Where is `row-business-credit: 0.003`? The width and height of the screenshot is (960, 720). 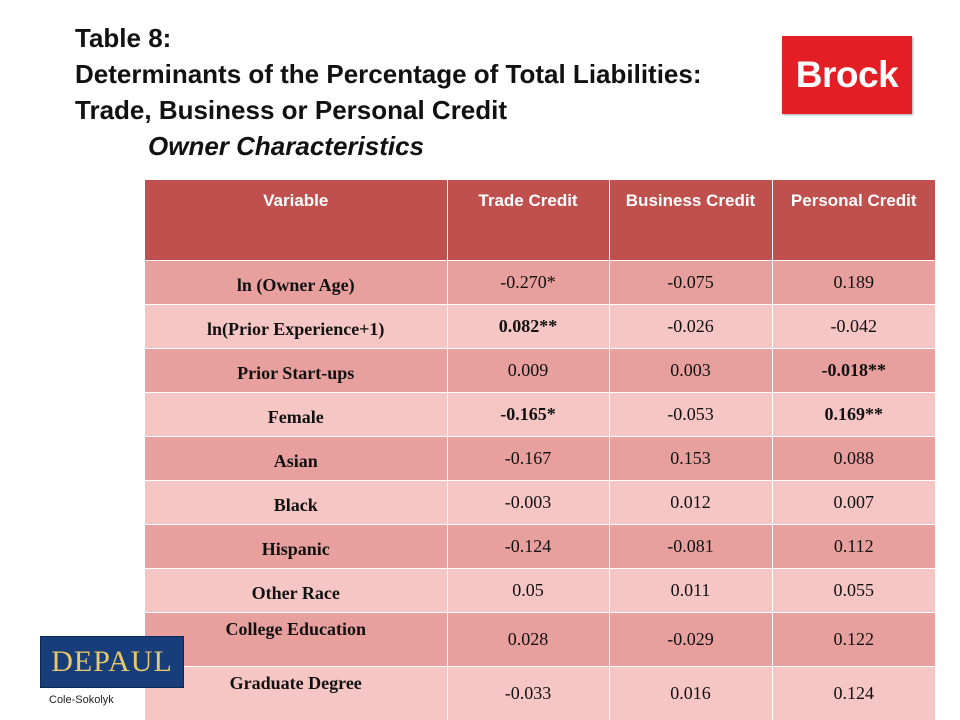 row-business-credit: 0.003 is located at coordinates (691, 370).